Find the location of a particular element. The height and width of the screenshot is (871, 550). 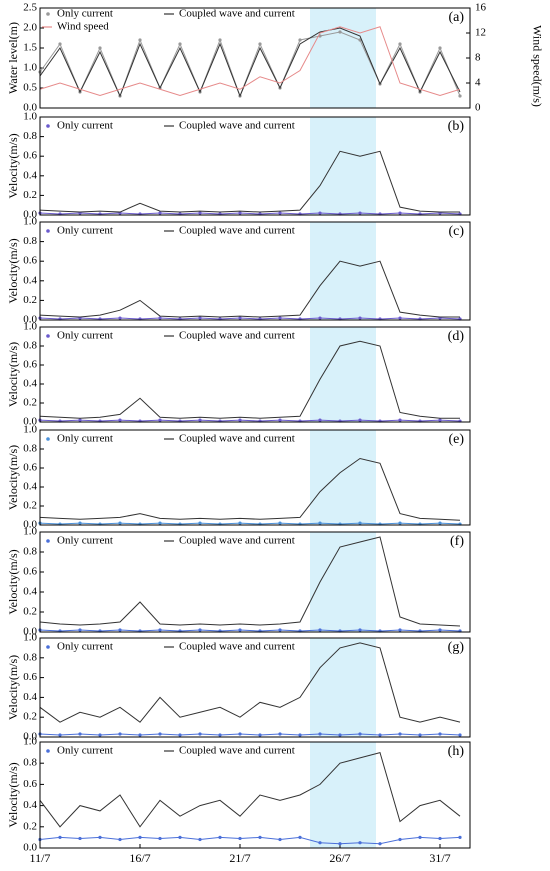

y-tick-label: 2.0 is located at coordinates (30, 28).